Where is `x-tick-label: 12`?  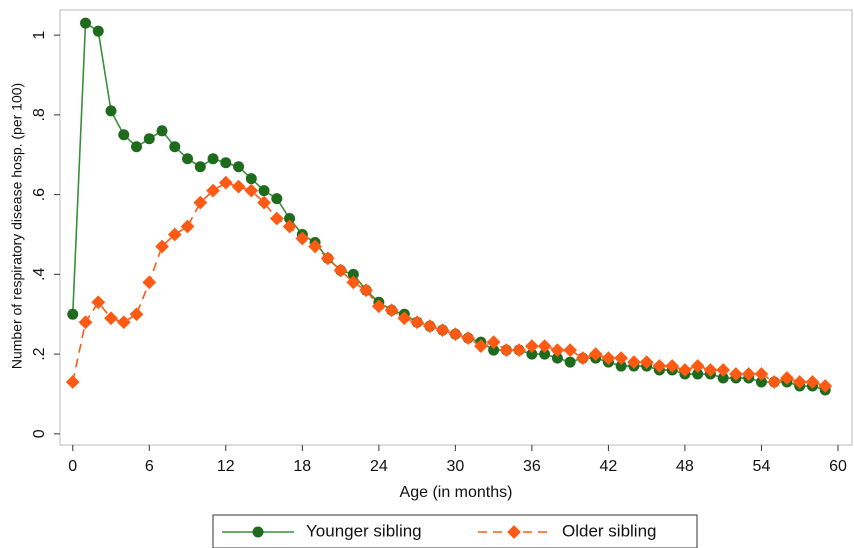
x-tick-label: 12 is located at coordinates (226, 466).